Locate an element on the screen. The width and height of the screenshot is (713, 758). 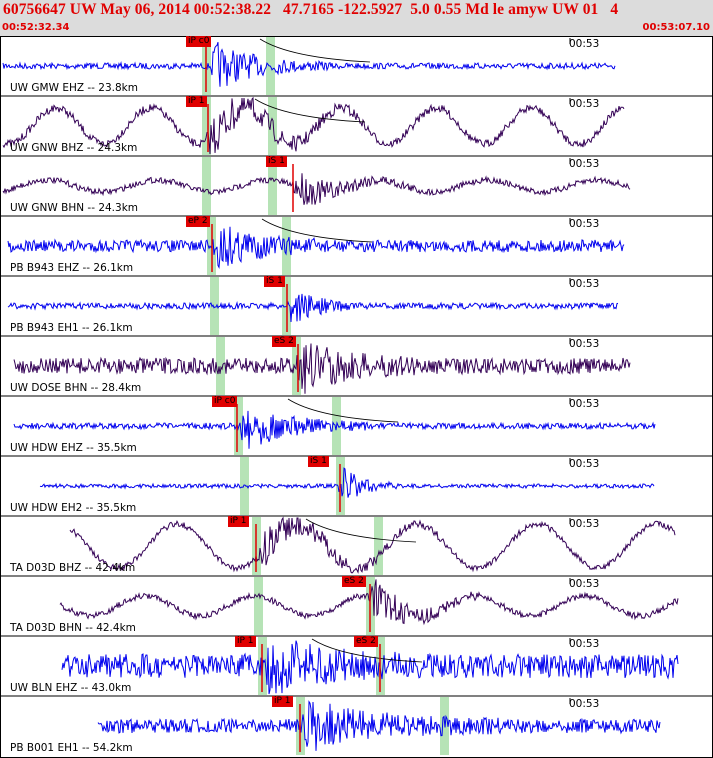
window-start-time: 00:52:32.34 is located at coordinates (36, 27).